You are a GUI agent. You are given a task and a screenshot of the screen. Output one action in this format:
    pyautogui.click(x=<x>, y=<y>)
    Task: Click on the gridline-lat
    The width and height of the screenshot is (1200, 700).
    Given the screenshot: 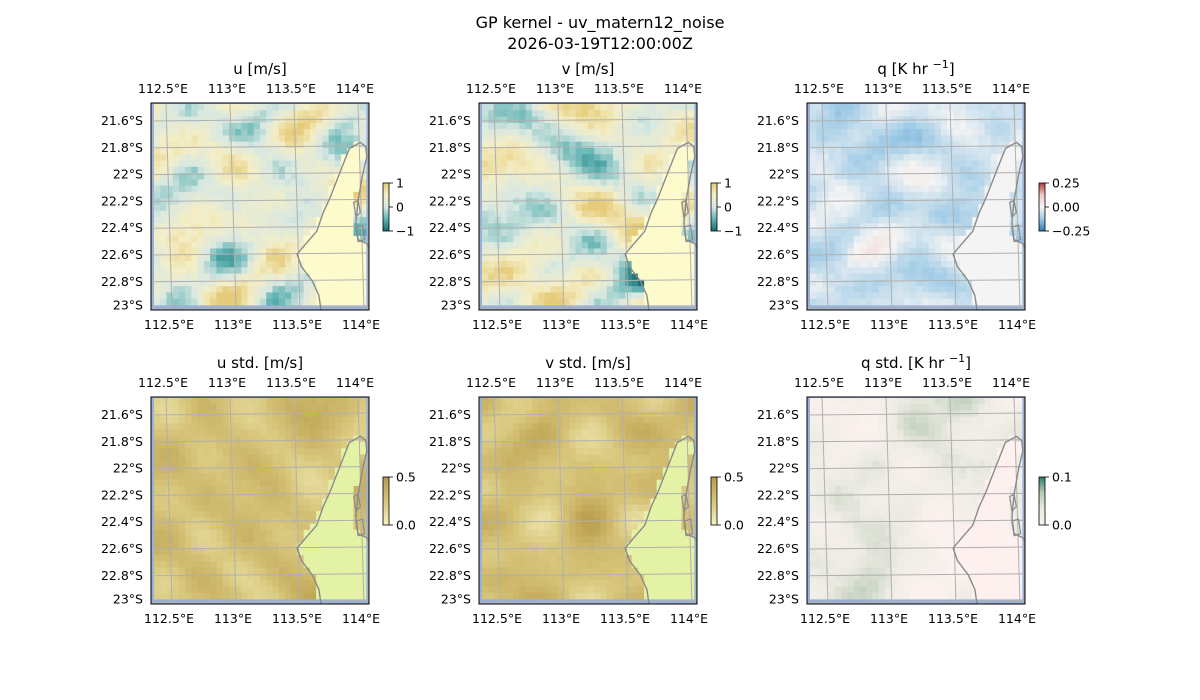 What is the action you would take?
    pyautogui.click(x=588, y=254)
    